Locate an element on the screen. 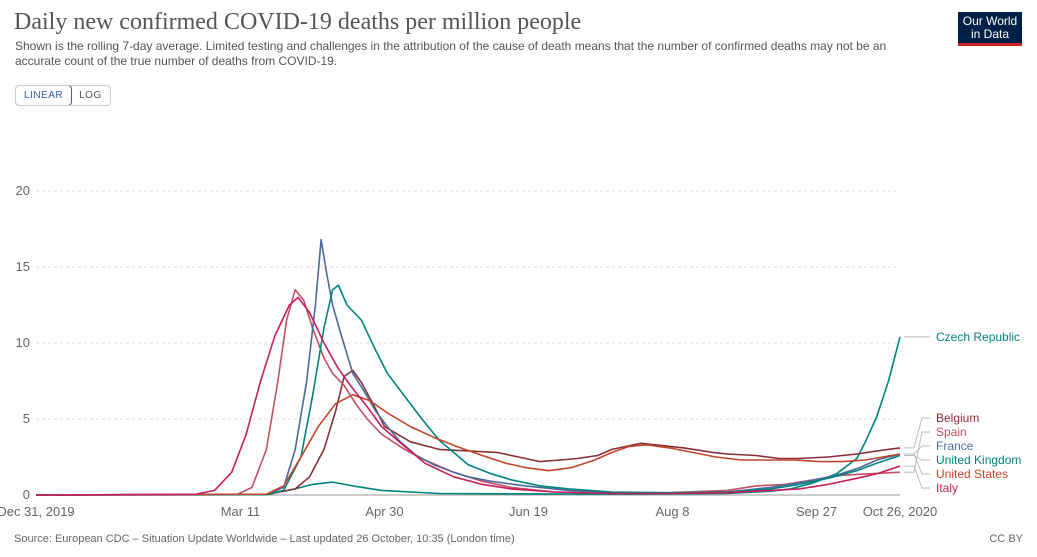 This screenshot has height=557, width=1037. legend-label-3: France is located at coordinates (955, 446).